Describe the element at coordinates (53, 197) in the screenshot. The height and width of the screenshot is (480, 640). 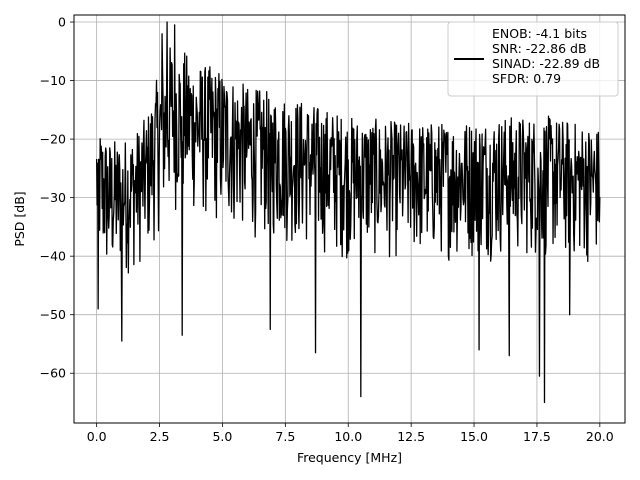
I see `y-tick-label: −30` at that location.